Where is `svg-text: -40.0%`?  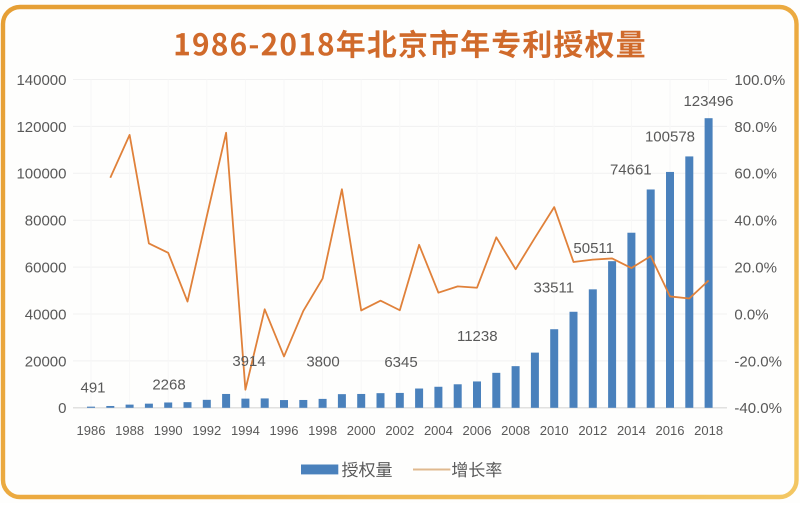
svg-text: -40.0% is located at coordinates (758, 408).